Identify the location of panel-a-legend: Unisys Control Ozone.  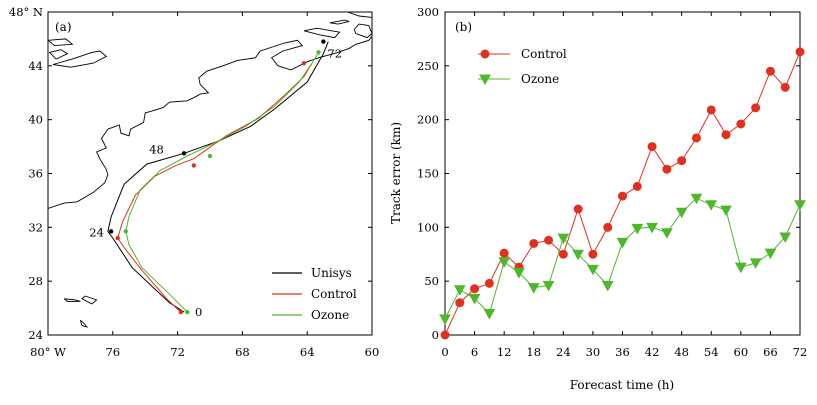
(314, 294).